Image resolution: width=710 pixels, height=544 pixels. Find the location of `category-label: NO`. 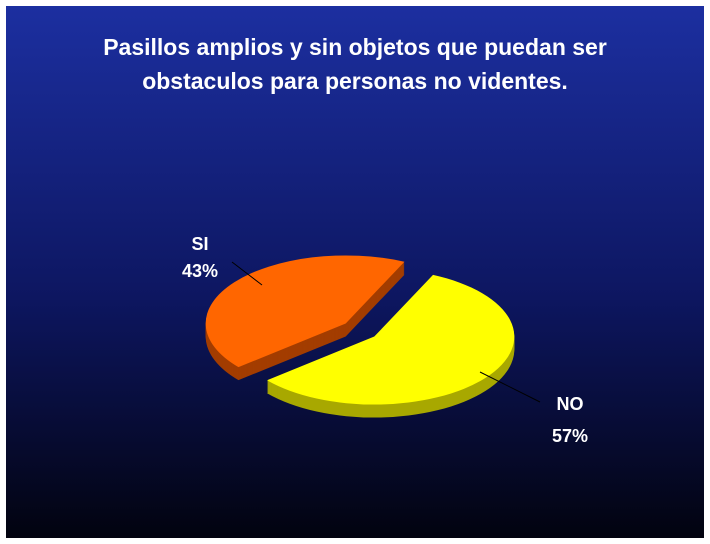

category-label: NO is located at coordinates (570, 404).